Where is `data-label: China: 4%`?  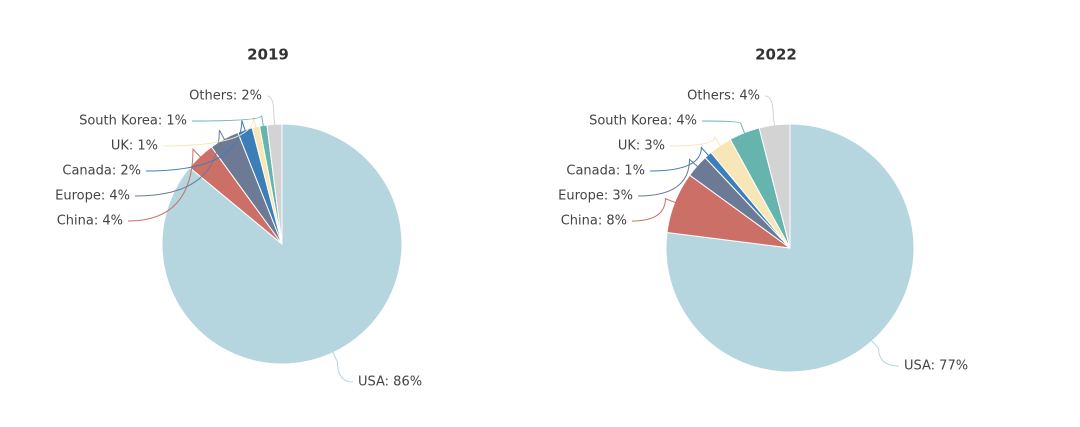 data-label: China: 4% is located at coordinates (90, 221).